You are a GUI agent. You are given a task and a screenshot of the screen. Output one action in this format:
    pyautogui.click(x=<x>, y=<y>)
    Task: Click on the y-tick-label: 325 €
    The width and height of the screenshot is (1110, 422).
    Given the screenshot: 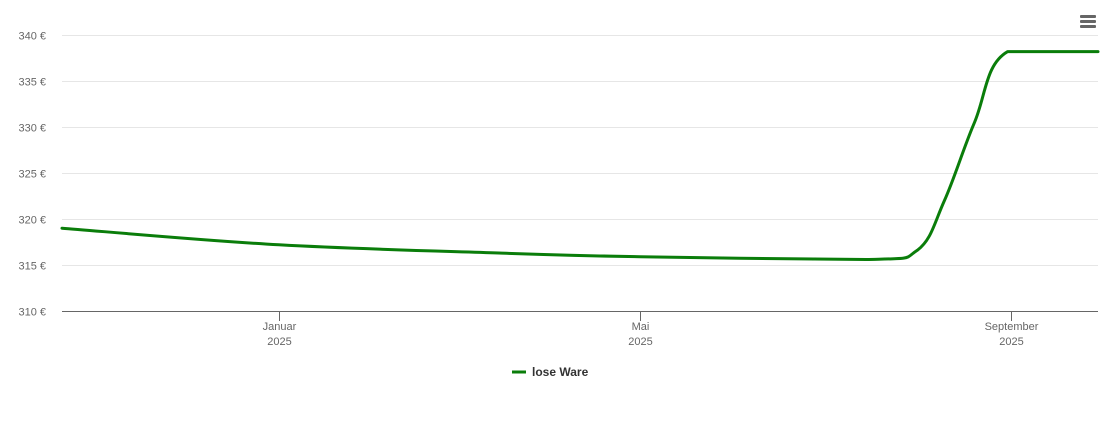 What is the action you would take?
    pyautogui.click(x=32, y=175)
    